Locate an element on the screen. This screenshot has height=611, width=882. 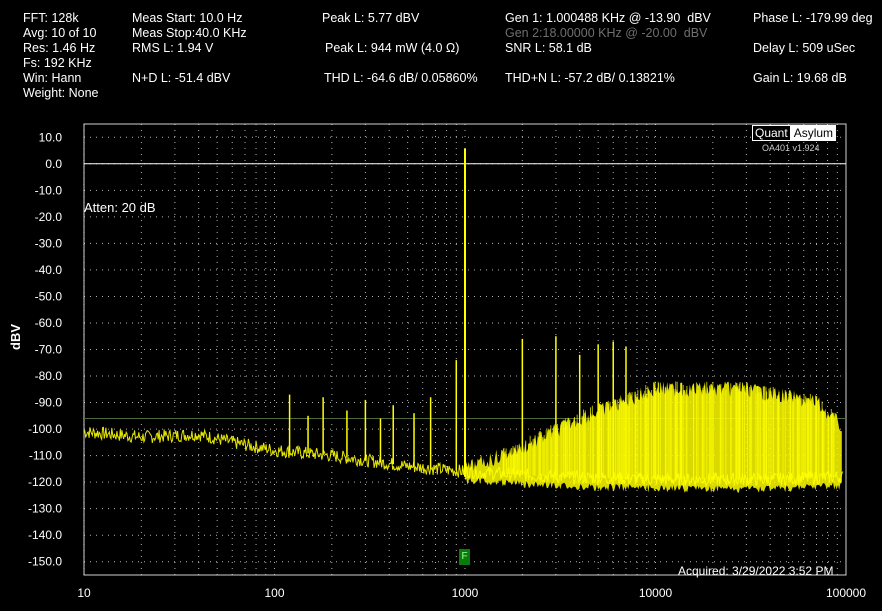
atten-label: Atten: 20 dB is located at coordinates (120, 207).